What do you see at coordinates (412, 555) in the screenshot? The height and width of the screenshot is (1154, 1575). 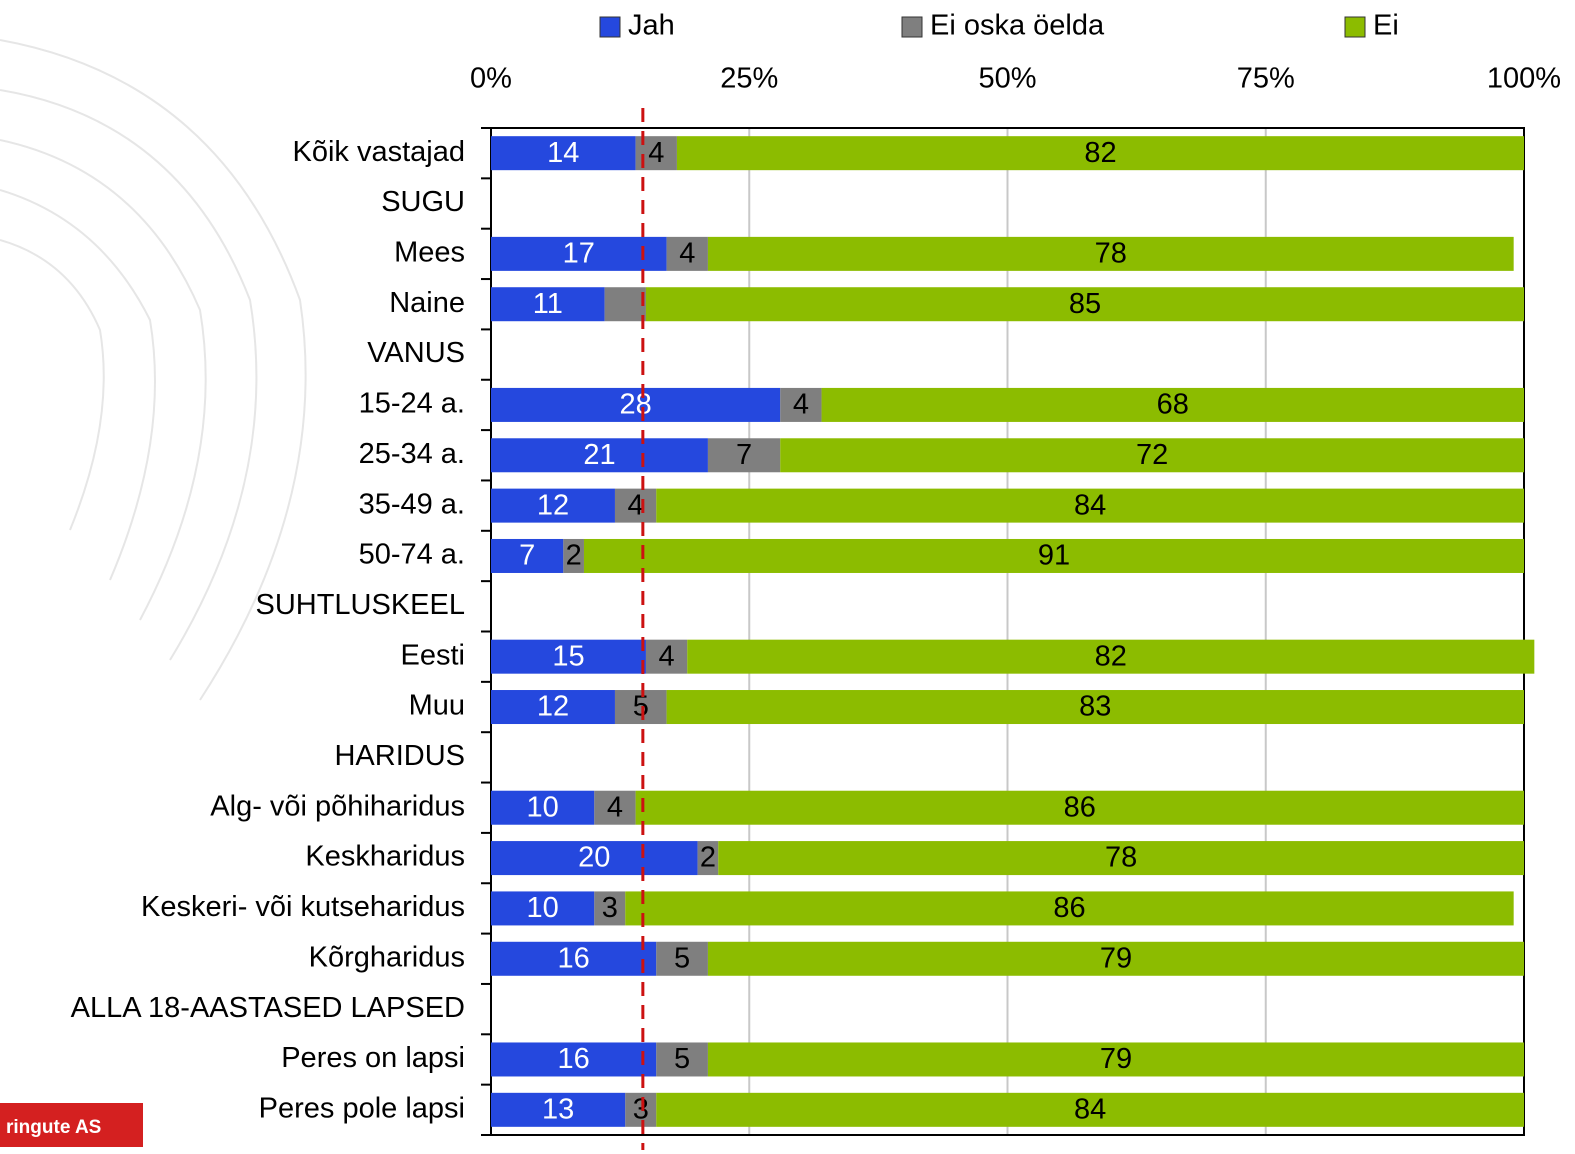 I see `y-tick-label: 50-74 a.` at bounding box center [412, 555].